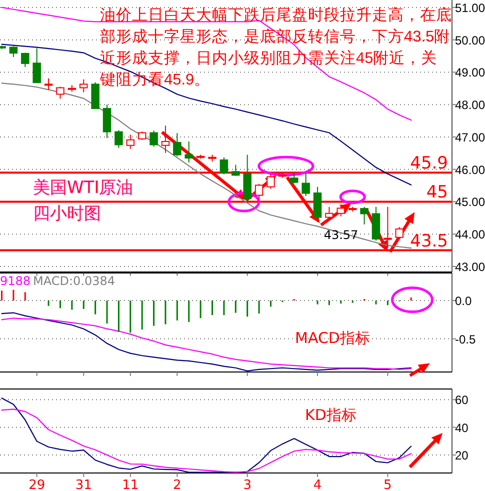 The width and height of the screenshot is (485, 491). Describe the element at coordinates (470, 105) in the screenshot. I see `y-tick-label: 48.00` at that location.